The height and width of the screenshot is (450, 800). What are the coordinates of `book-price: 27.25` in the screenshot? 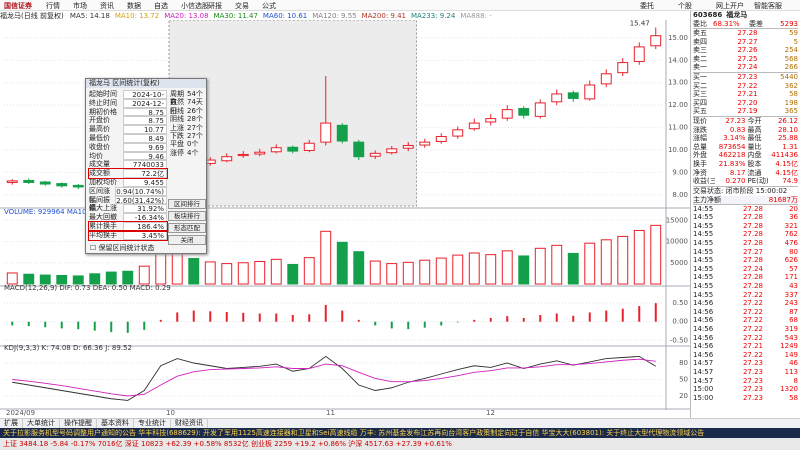 It's located at (747, 58).